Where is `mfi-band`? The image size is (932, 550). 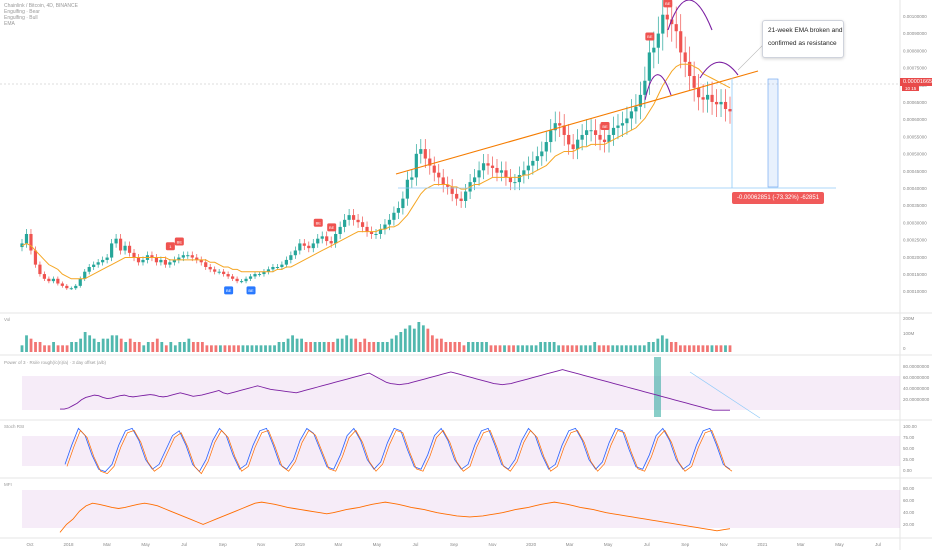 mfi-band is located at coordinates (461, 509).